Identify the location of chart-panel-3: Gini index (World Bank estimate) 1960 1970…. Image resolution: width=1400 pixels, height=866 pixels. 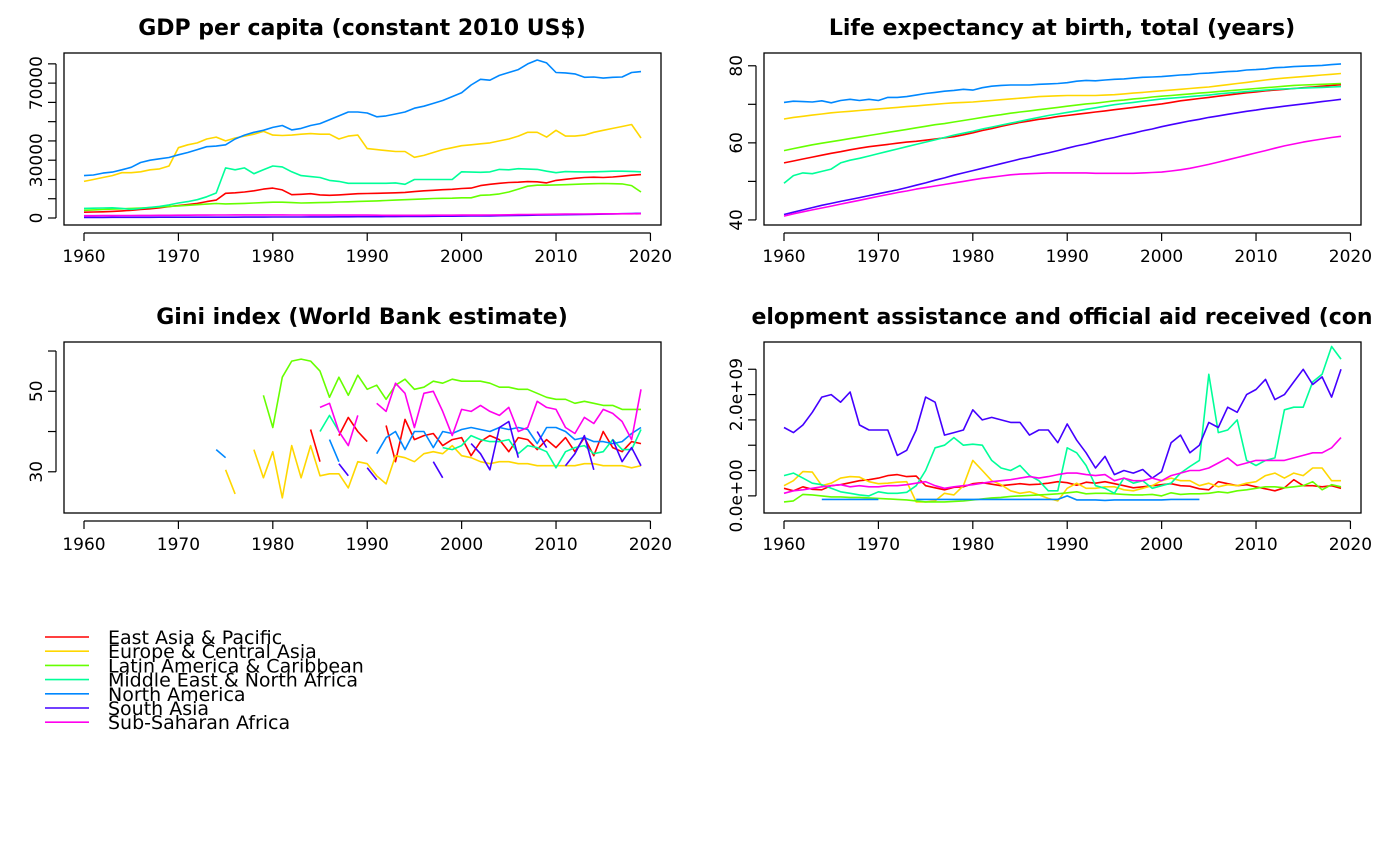
(349, 430).